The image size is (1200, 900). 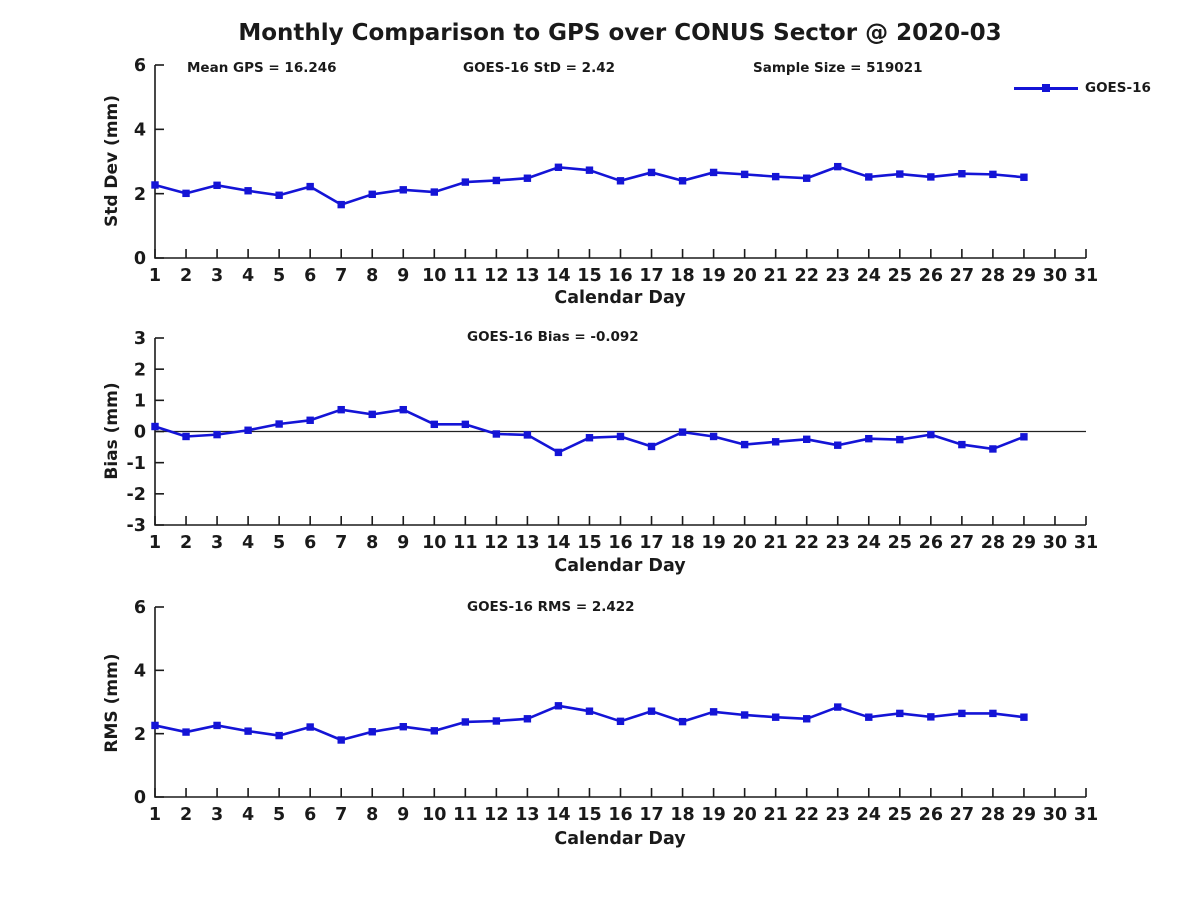 I want to click on legend: GOES-16, so click(x=1082, y=88).